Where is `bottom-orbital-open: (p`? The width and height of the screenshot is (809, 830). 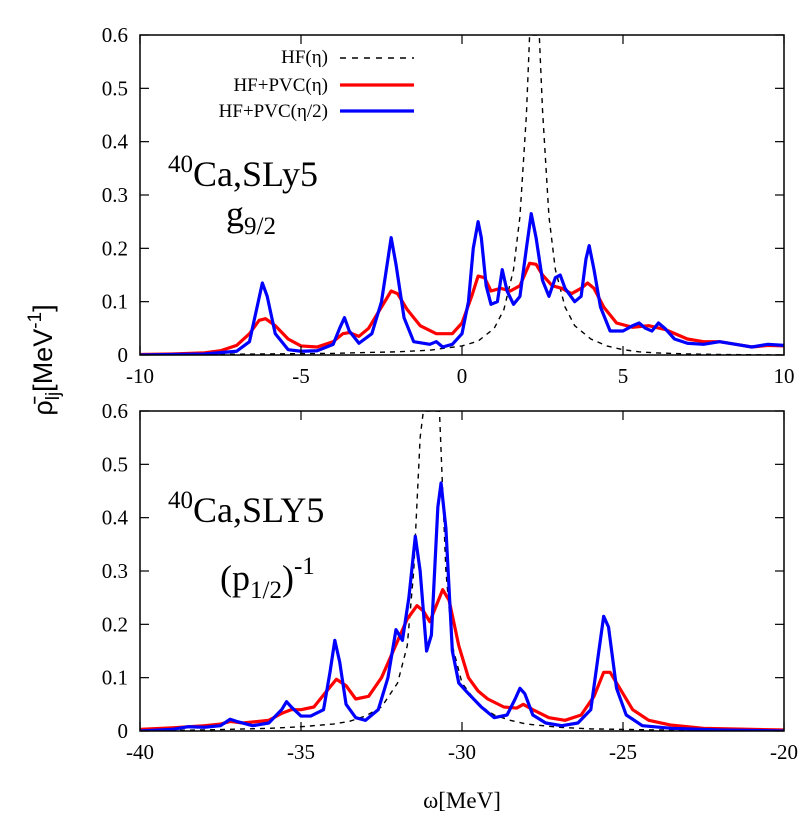 bottom-orbital-open: (p is located at coordinates (235, 578).